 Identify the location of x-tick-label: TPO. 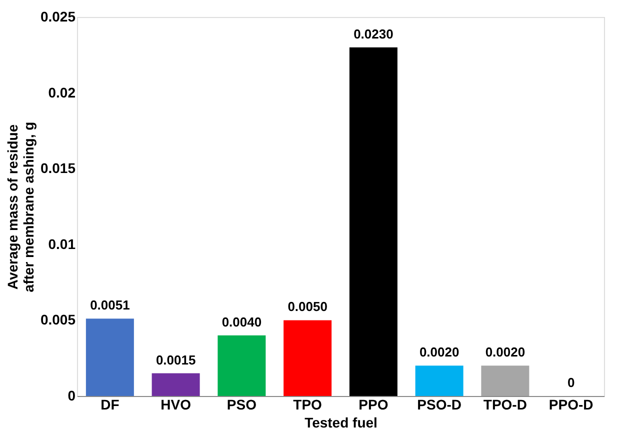
(307, 404).